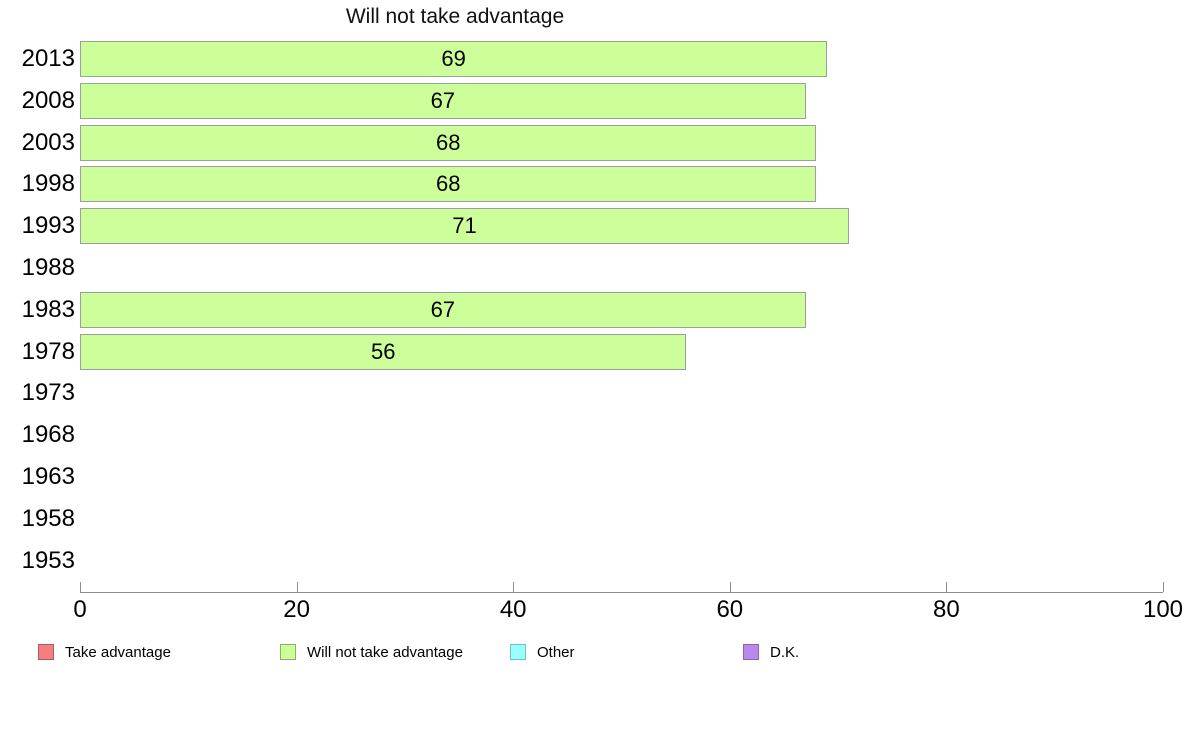 This screenshot has width=1188, height=736. I want to click on bar-1983: 67, so click(443, 309).